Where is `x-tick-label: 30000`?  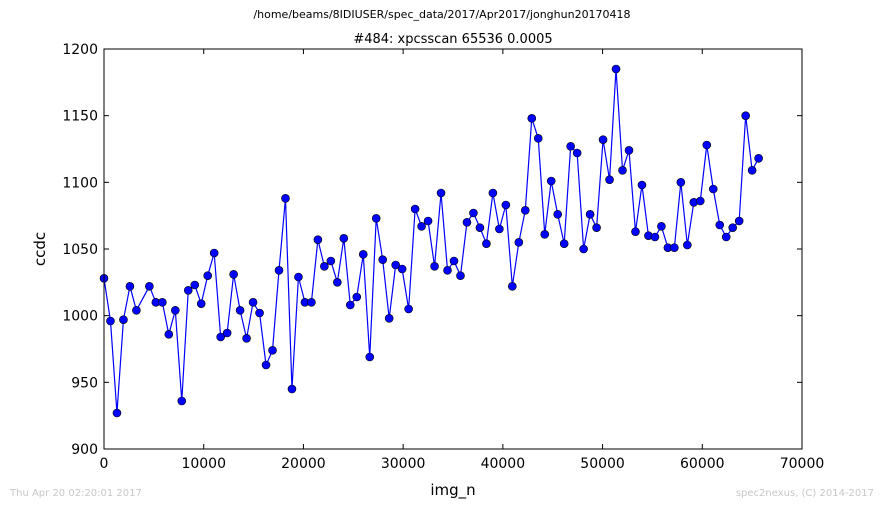
x-tick-label: 30000 is located at coordinates (403, 464).